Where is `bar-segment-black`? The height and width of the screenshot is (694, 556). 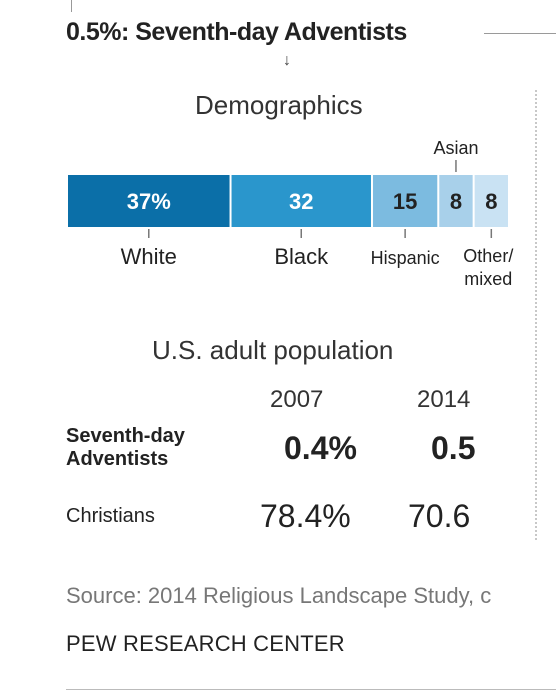 bar-segment-black is located at coordinates (301, 201).